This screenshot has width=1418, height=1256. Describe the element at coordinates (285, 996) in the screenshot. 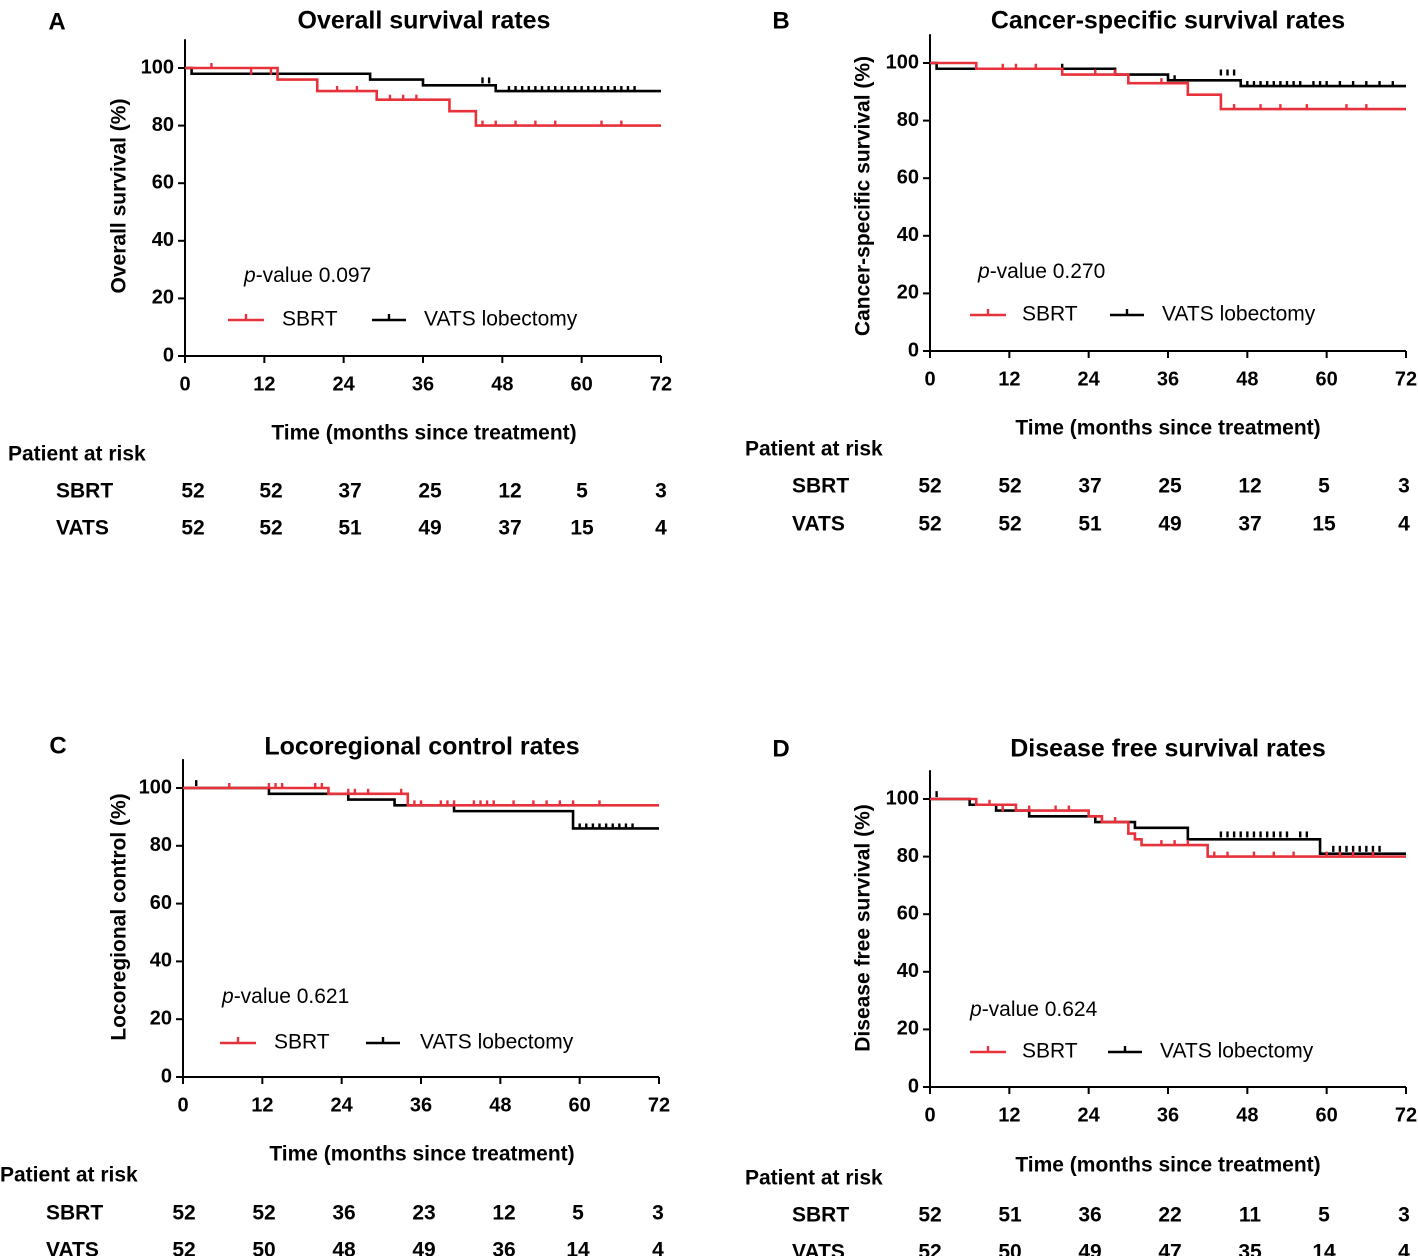

I see `p-value-annotation: p-value 0.621` at that location.